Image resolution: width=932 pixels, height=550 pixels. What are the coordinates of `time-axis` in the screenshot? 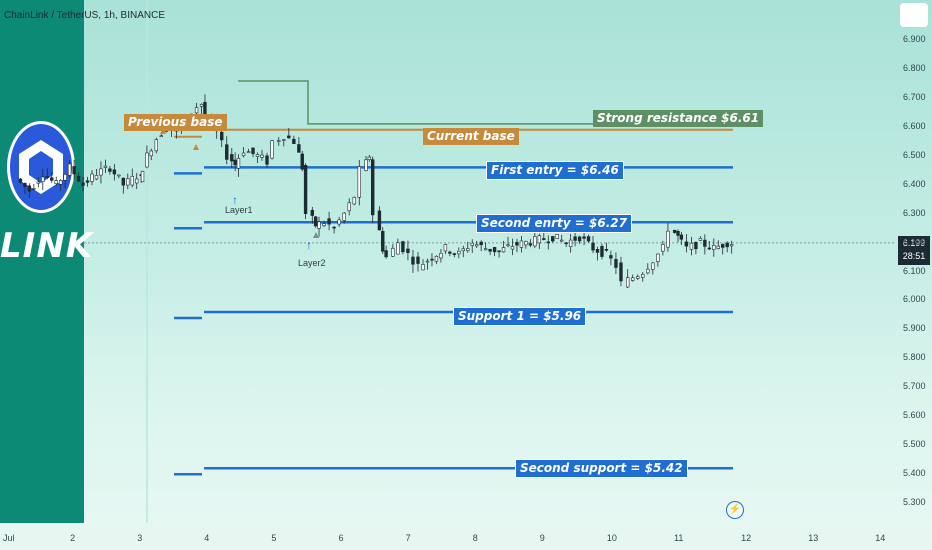 It's located at (466, 536).